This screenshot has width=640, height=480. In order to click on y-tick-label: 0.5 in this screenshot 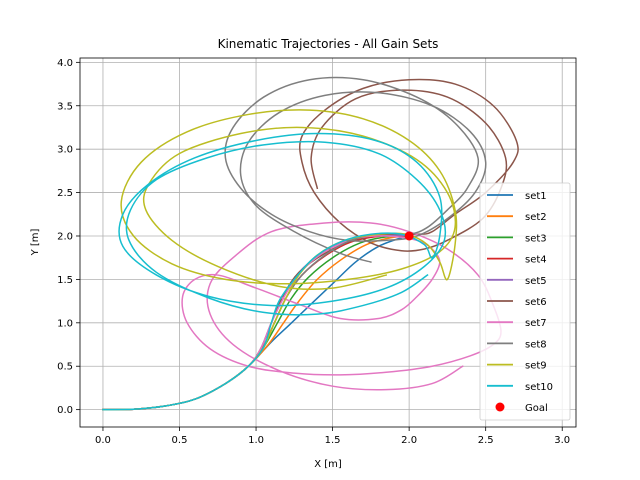, I will do `click(65, 367)`.